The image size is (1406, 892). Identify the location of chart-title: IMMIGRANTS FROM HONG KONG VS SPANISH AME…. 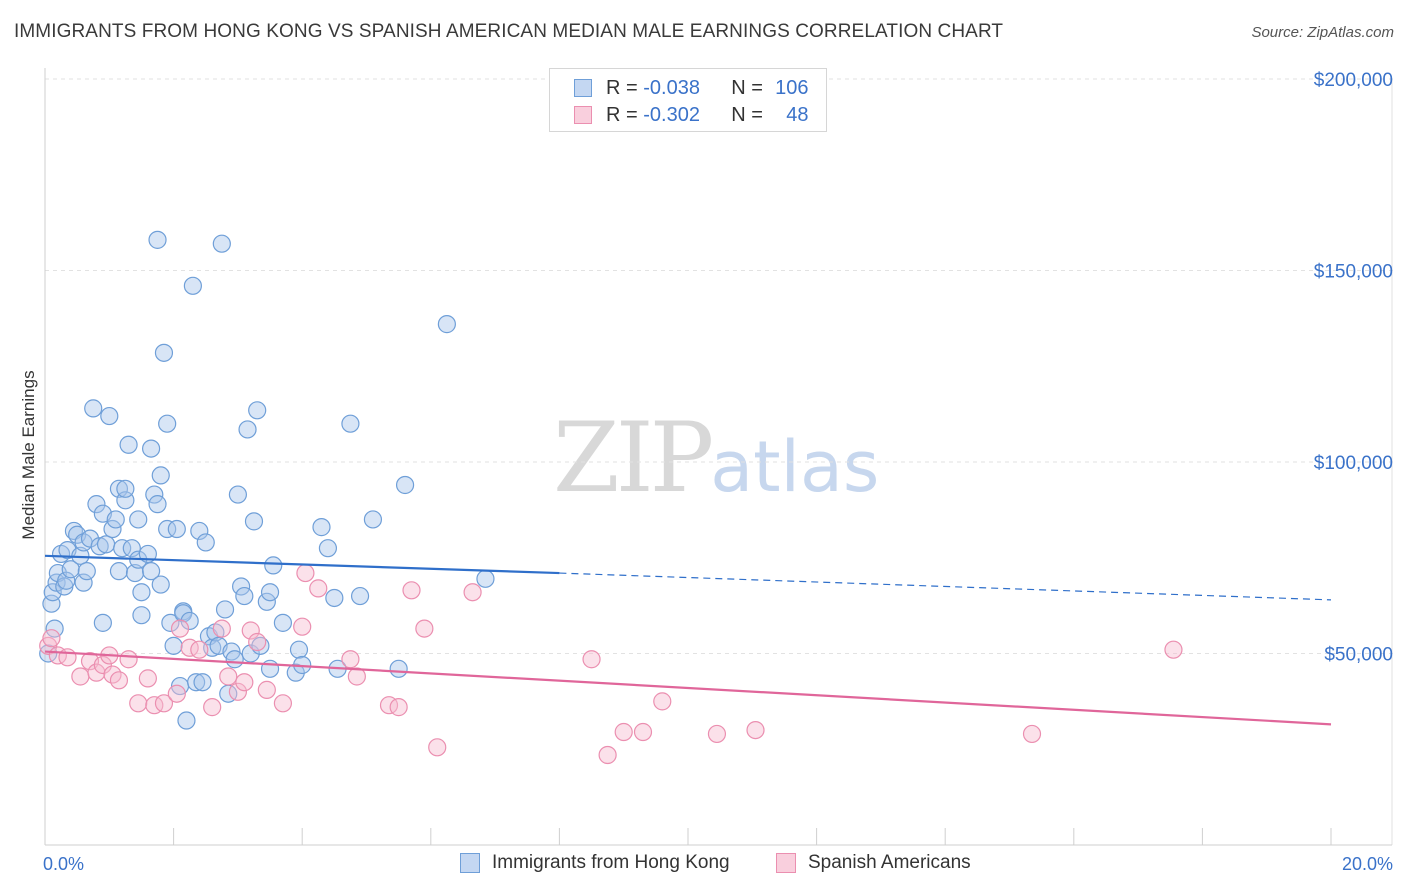
(509, 31).